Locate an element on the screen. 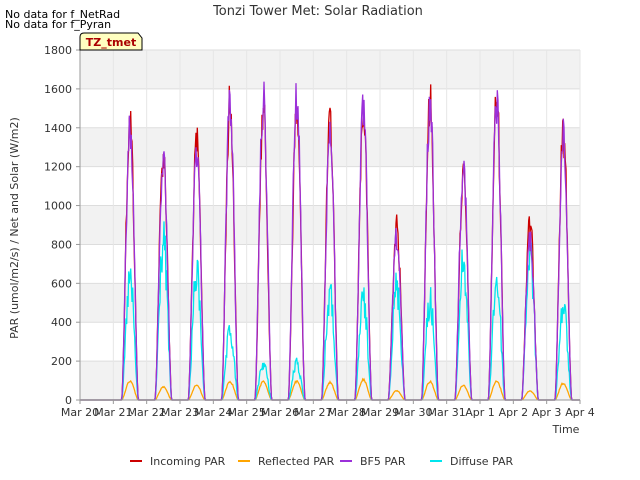 Image resolution: width=640 pixels, height=480 pixels. x-axis-label: Time is located at coordinates (566, 429).